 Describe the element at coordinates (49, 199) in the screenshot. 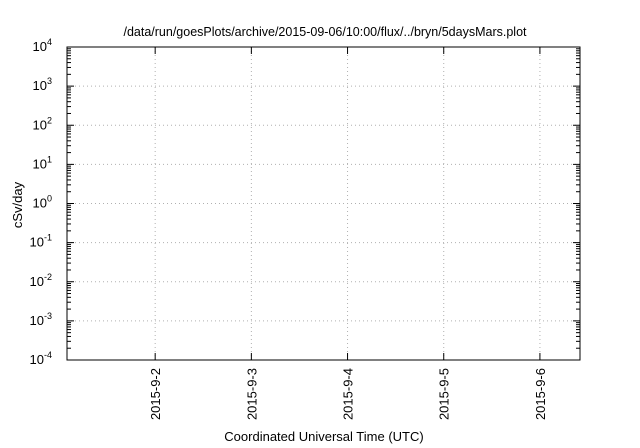

I see `y-tick-exponent: 0` at that location.